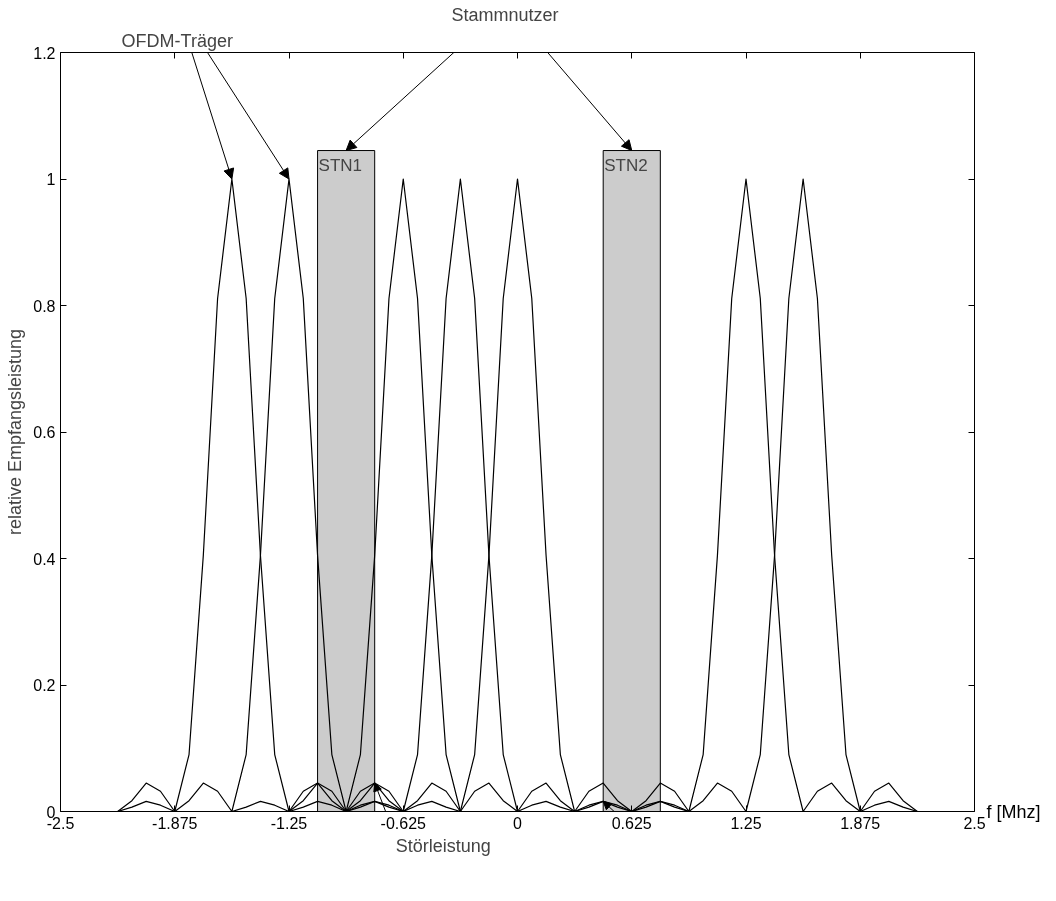  Describe the element at coordinates (860, 823) in the screenshot. I see `x-tick-label: 1.875` at that location.